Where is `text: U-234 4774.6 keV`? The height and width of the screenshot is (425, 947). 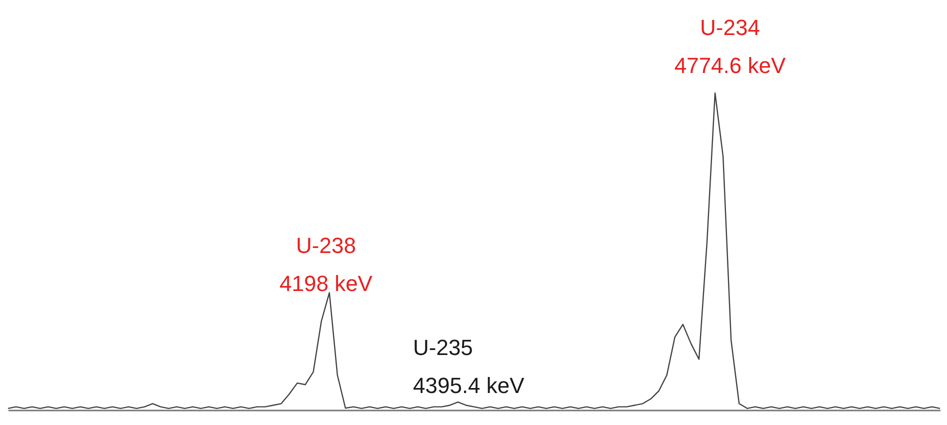 text: U-234 4774.6 keV is located at coordinates (730, 46).